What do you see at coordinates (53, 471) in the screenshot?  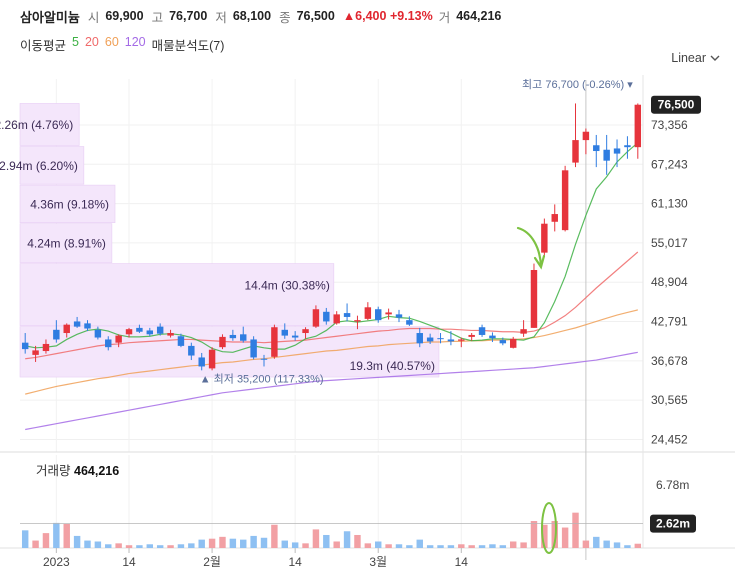 I see `volume-panel-label: 거래량` at bounding box center [53, 471].